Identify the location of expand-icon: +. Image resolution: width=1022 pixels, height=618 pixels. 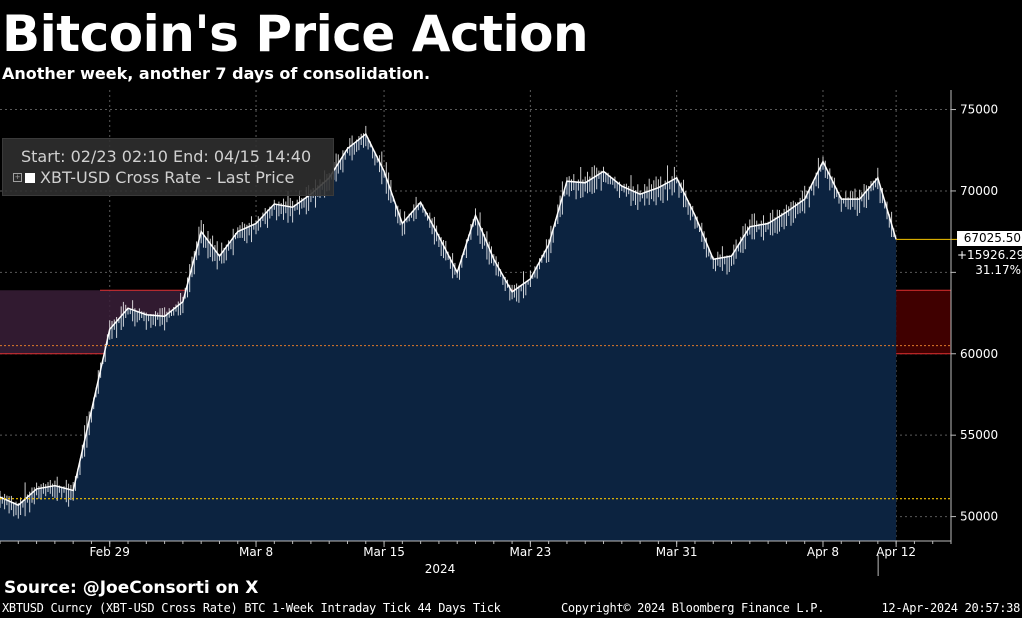
(17, 177).